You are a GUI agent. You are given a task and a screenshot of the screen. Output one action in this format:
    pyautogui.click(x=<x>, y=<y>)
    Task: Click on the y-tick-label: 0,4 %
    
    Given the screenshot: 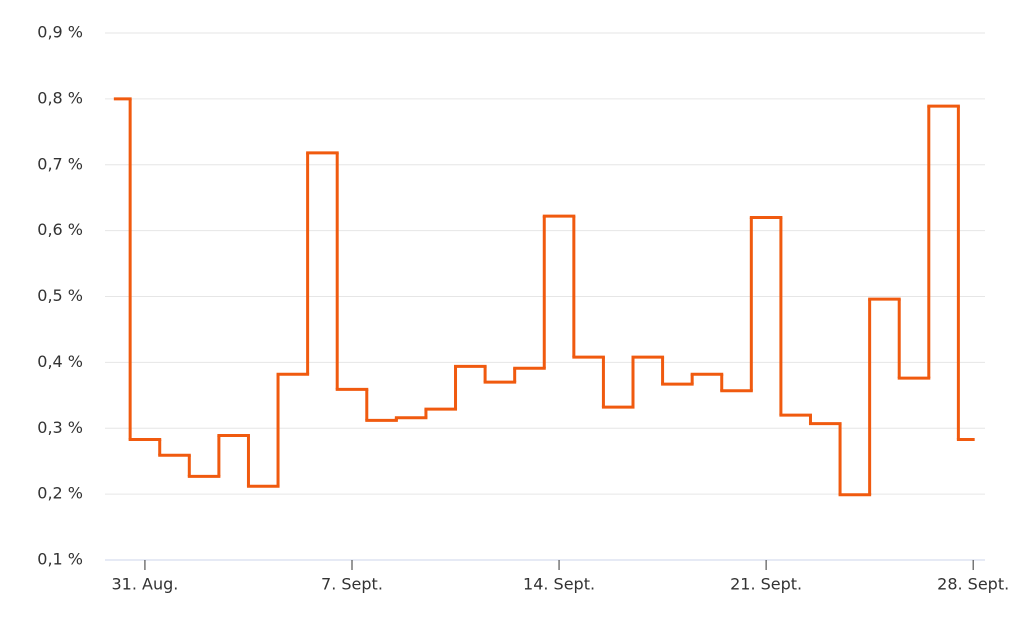 What is the action you would take?
    pyautogui.click(x=60, y=361)
    